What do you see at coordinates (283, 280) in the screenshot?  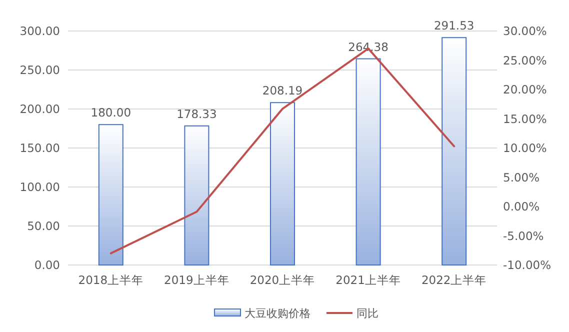 I see `x-tick-label: 2020上半年` at bounding box center [283, 280].